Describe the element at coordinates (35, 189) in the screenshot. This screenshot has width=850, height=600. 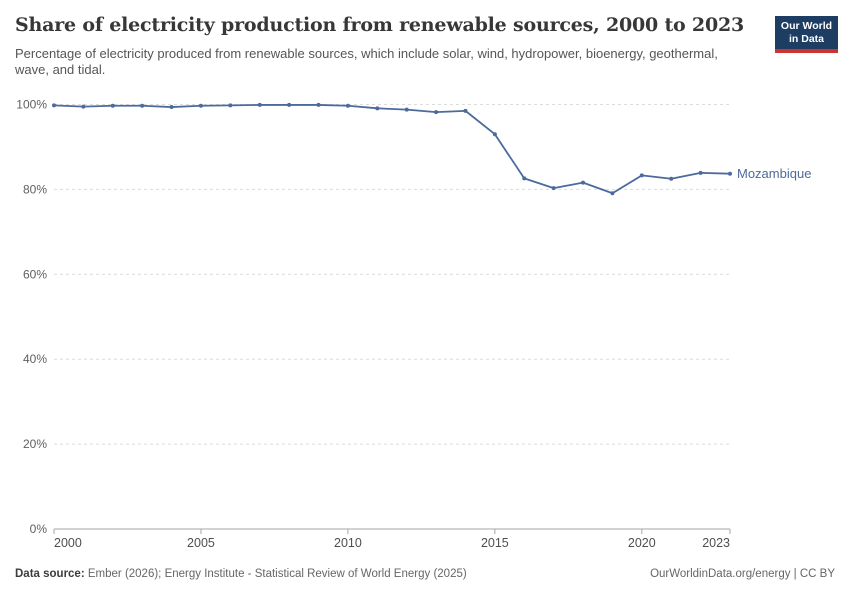
I see `y-tick-label: 80%` at that location.